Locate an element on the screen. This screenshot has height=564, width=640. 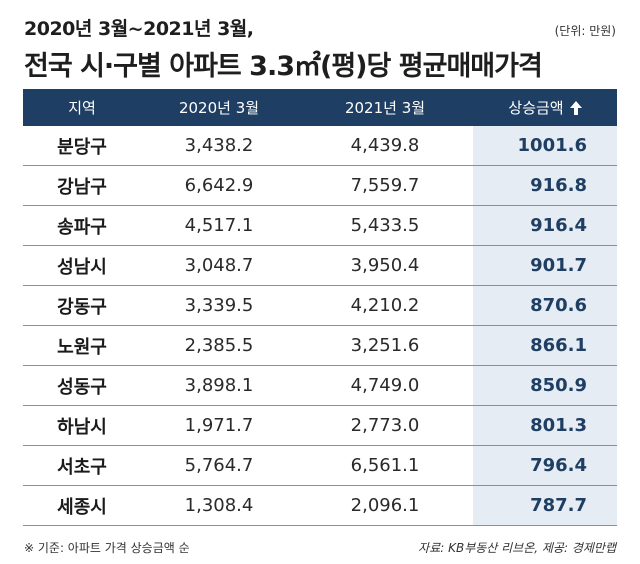
cell-increase: 850.9 is located at coordinates (545, 385).